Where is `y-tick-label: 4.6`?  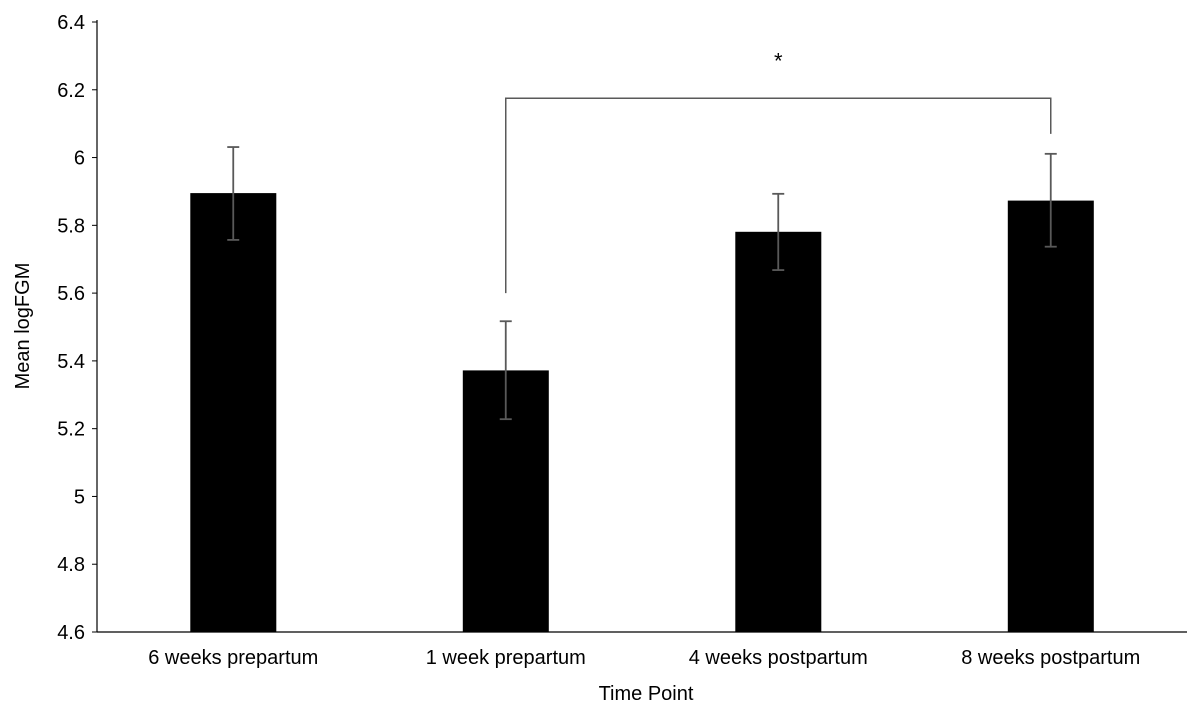 y-tick-label: 4.6 is located at coordinates (71, 633).